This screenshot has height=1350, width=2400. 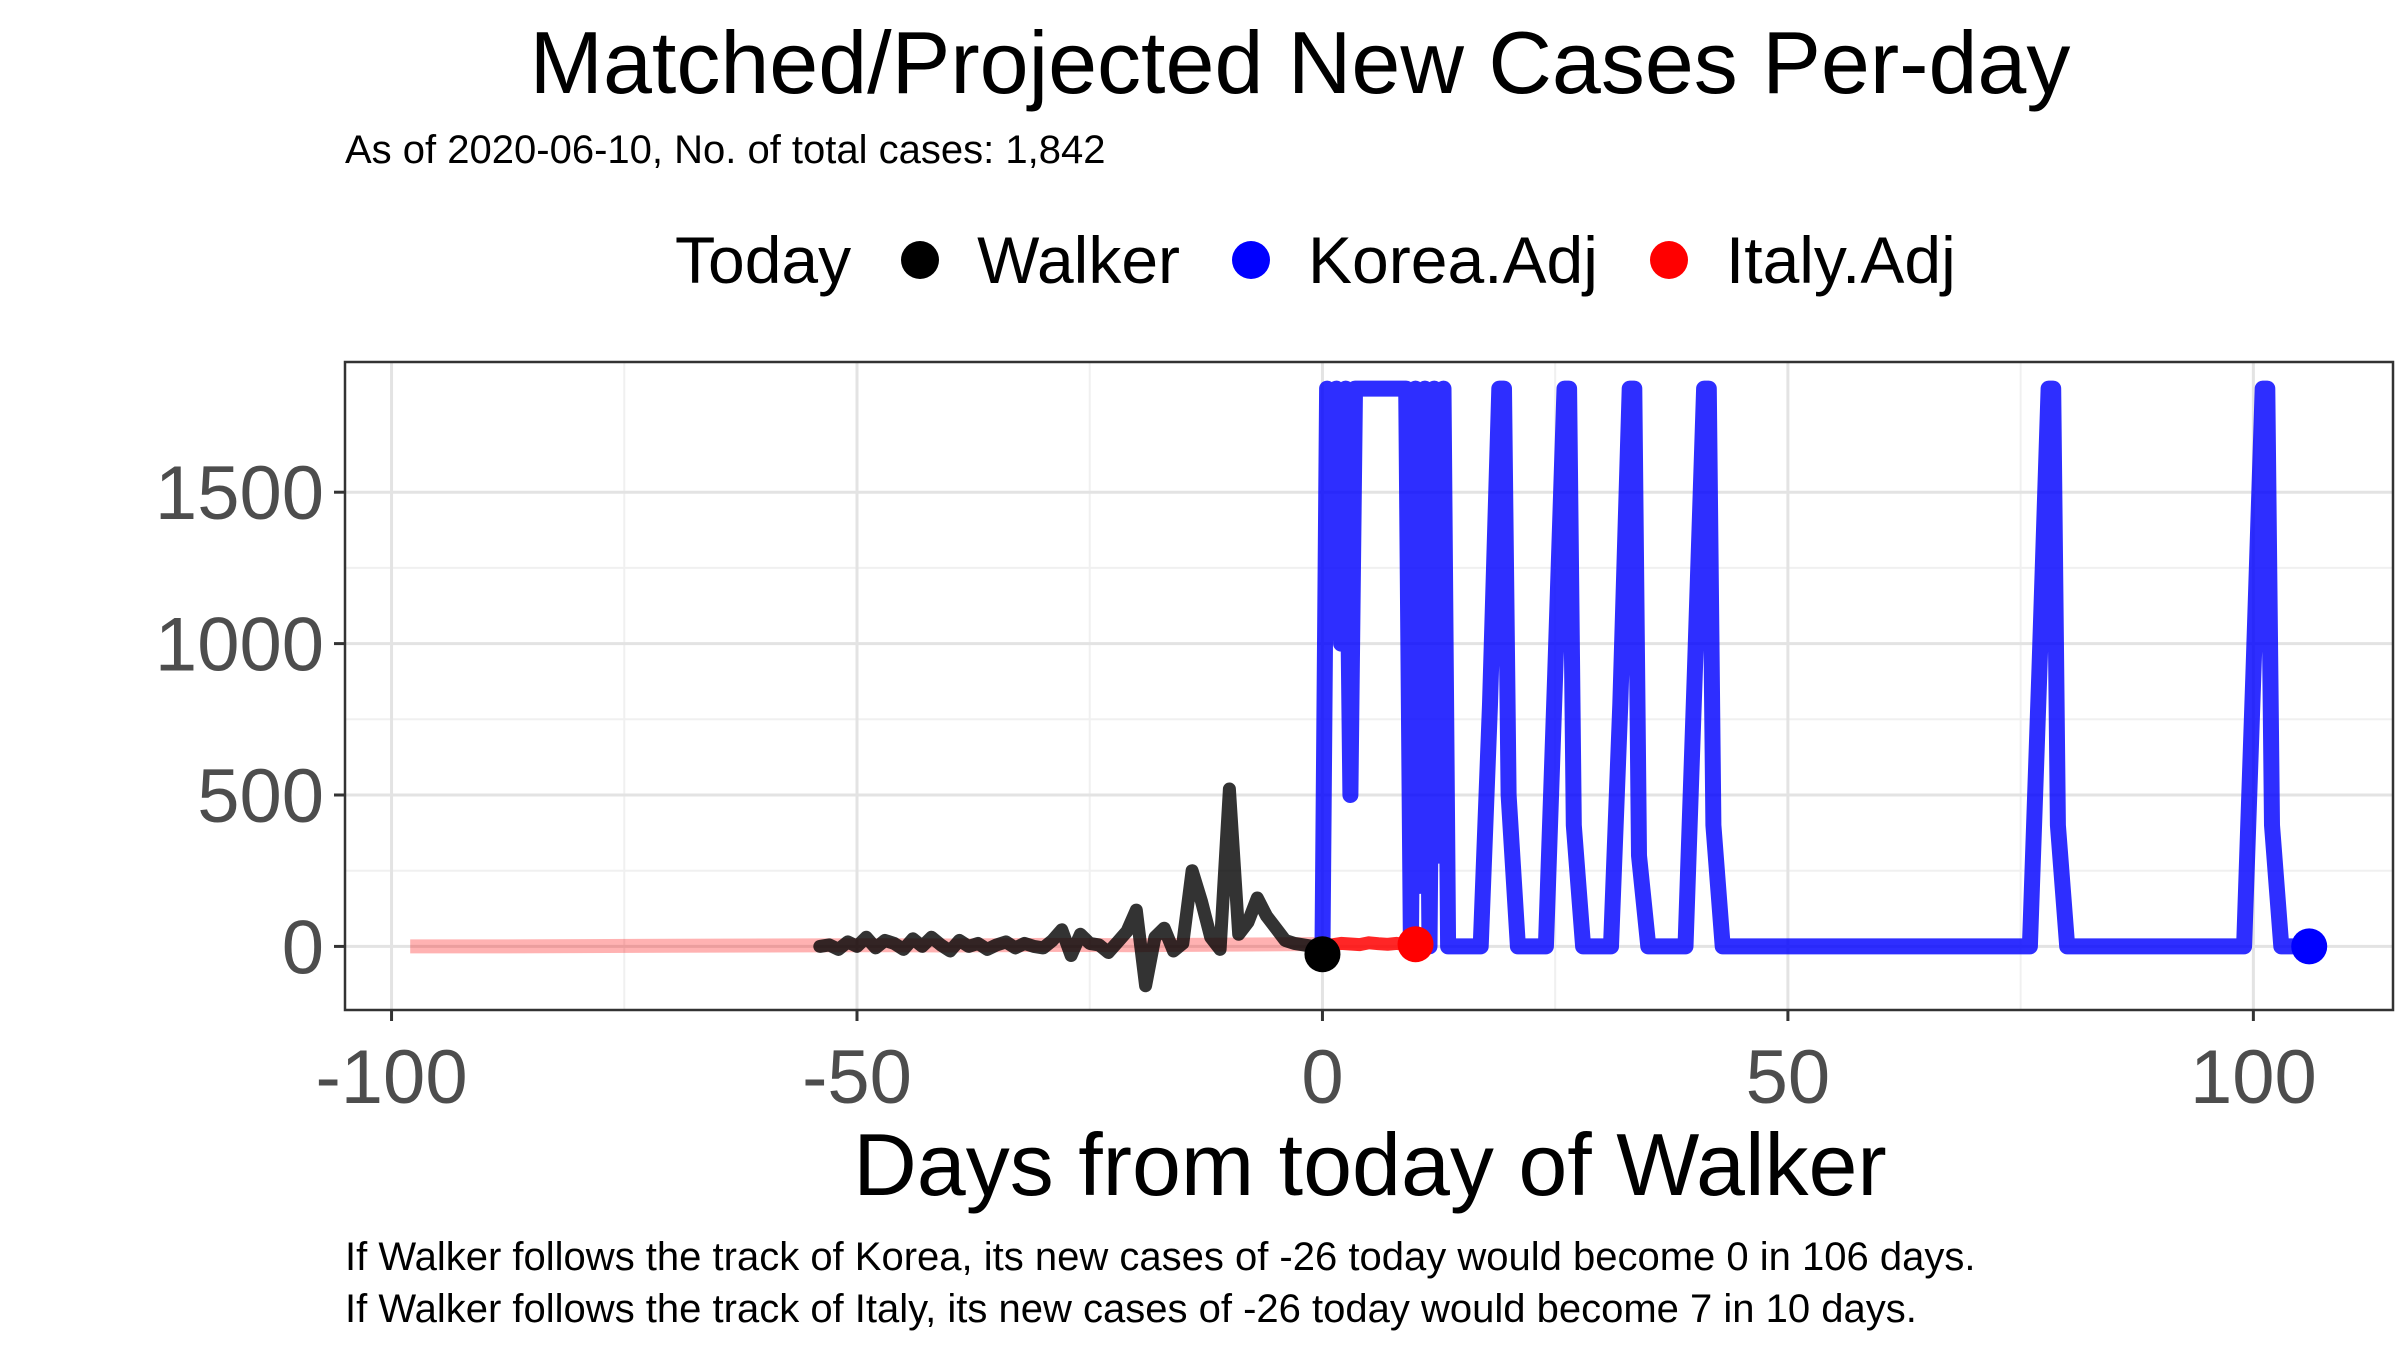 I want to click on legend-key-korea, so click(x=1251, y=260).